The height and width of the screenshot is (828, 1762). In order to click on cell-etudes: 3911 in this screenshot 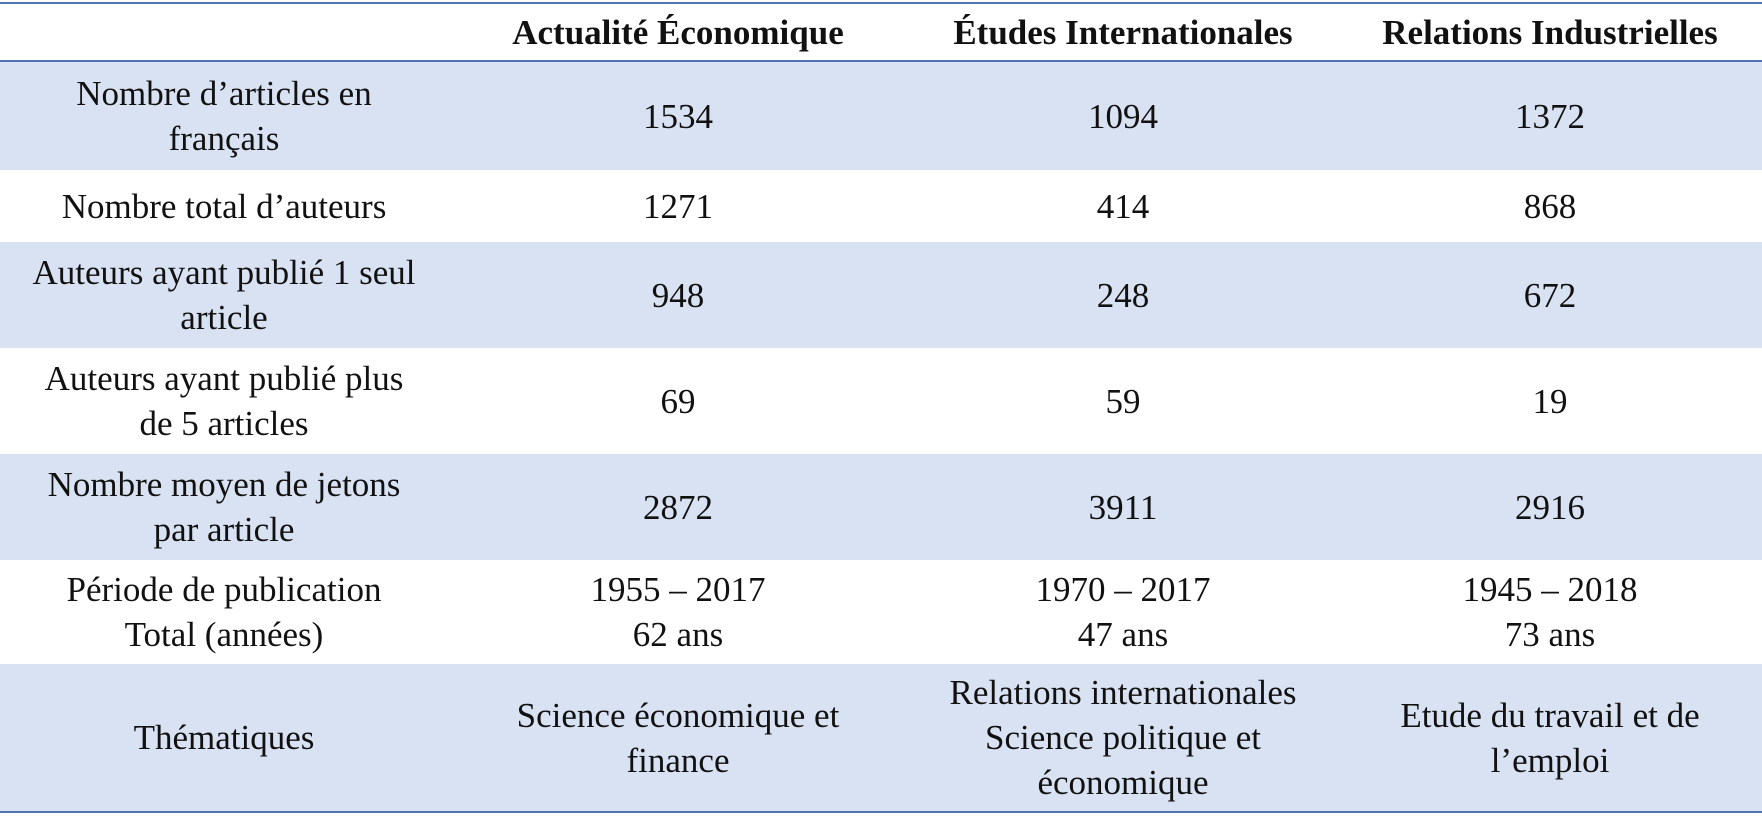, I will do `click(1123, 507)`.